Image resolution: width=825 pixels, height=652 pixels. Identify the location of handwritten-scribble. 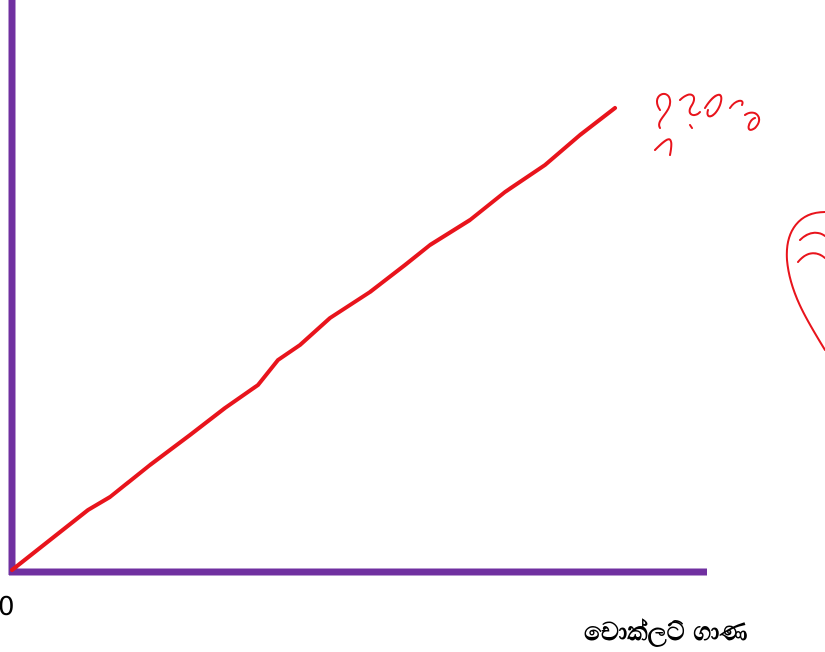
(805, 281).